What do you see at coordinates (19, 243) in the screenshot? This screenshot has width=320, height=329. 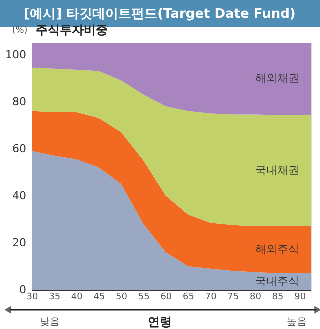 I see `y-tick-label: 20` at bounding box center [19, 243].